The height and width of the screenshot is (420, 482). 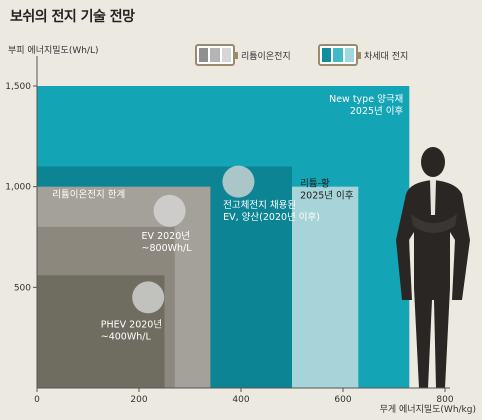 I want to click on legend-lithium-ion: 리튬이온전지, so click(x=243, y=55).